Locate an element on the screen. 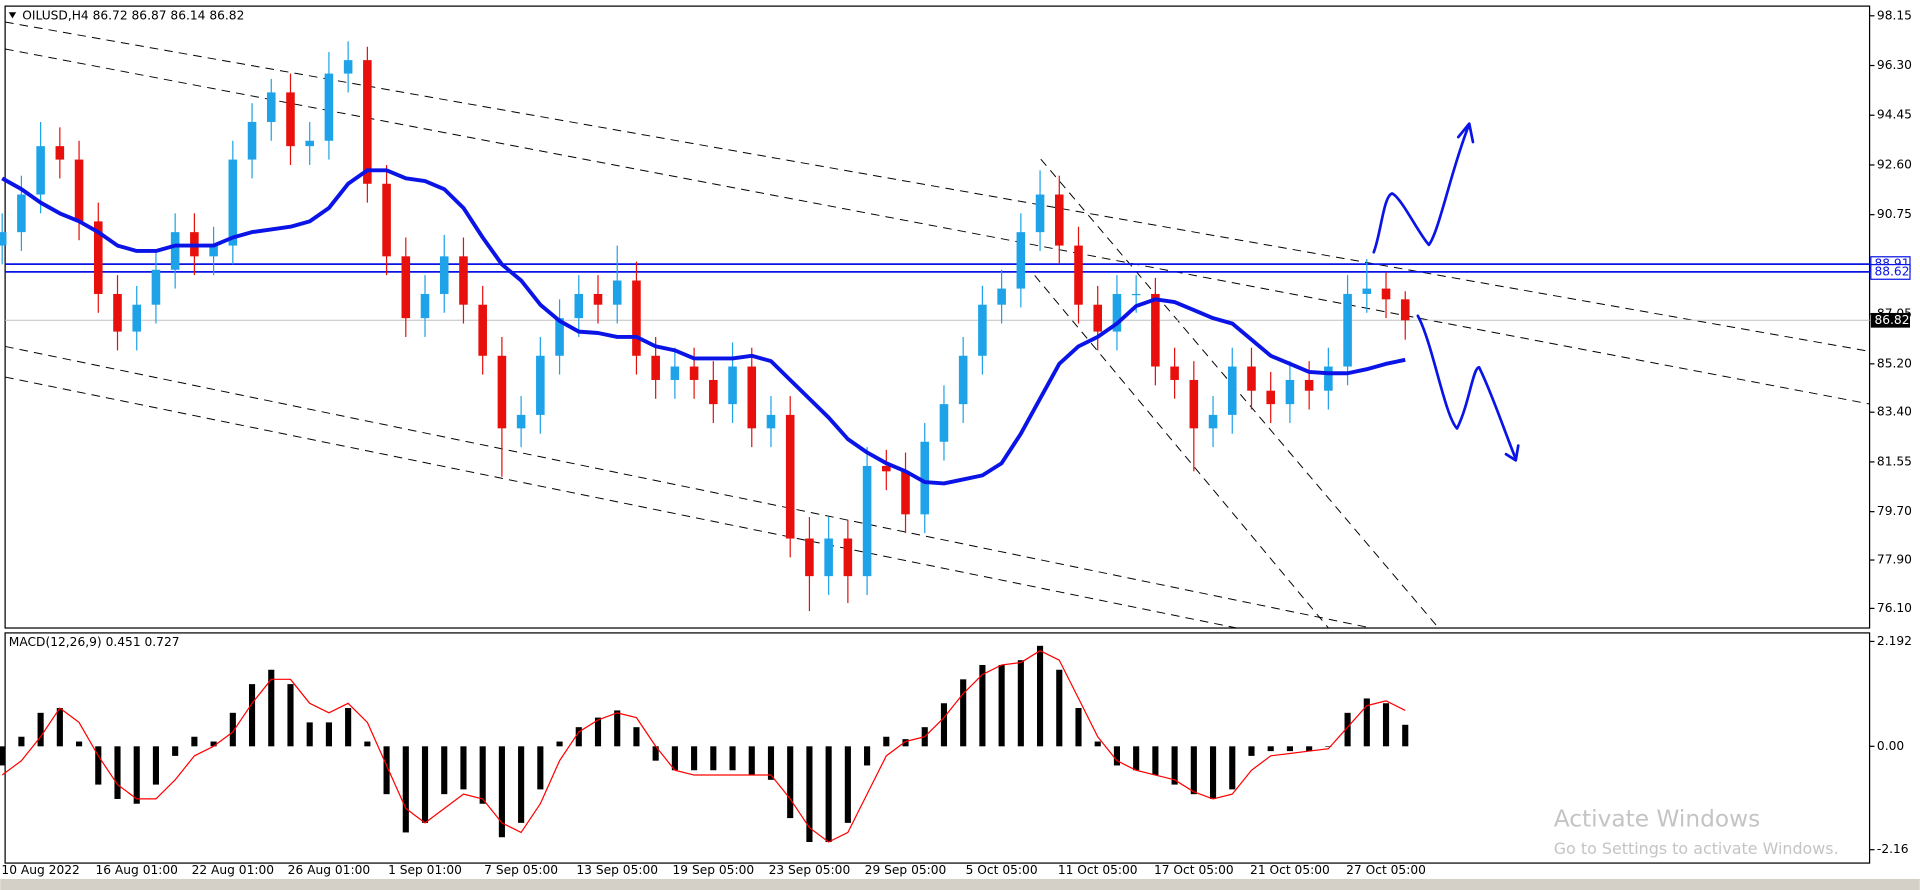  x-tick-label: 22 Aug 01:00 is located at coordinates (233, 870).